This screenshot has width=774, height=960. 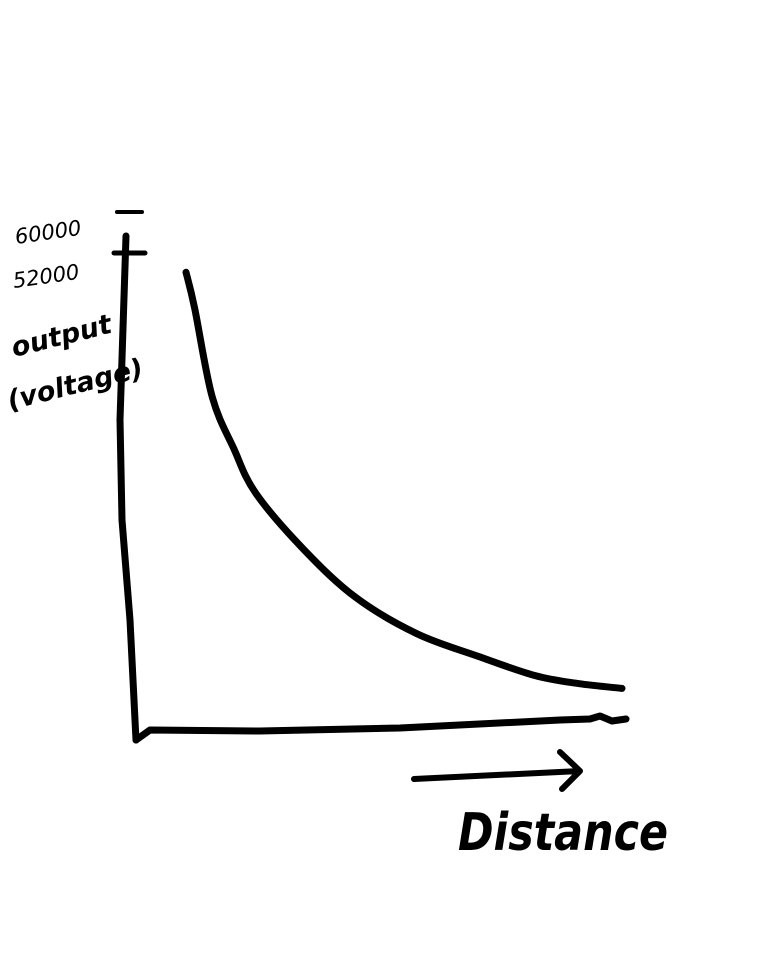 What do you see at coordinates (48, 232) in the screenshot?
I see `y-tick-label-60000: 60000` at bounding box center [48, 232].